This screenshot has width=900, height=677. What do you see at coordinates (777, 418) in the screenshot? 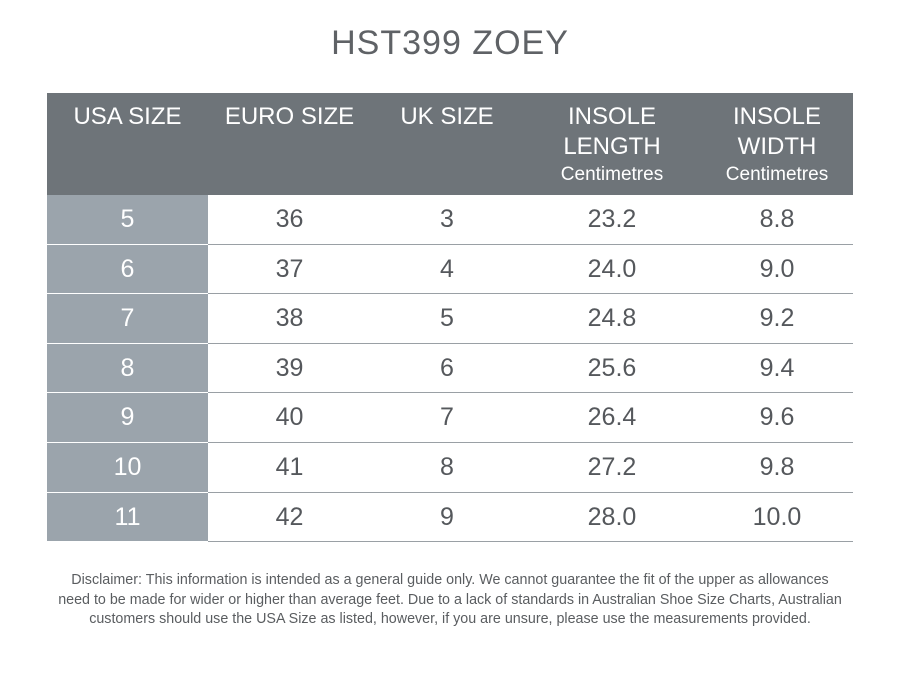
I see `table-cell: 9.6` at bounding box center [777, 418].